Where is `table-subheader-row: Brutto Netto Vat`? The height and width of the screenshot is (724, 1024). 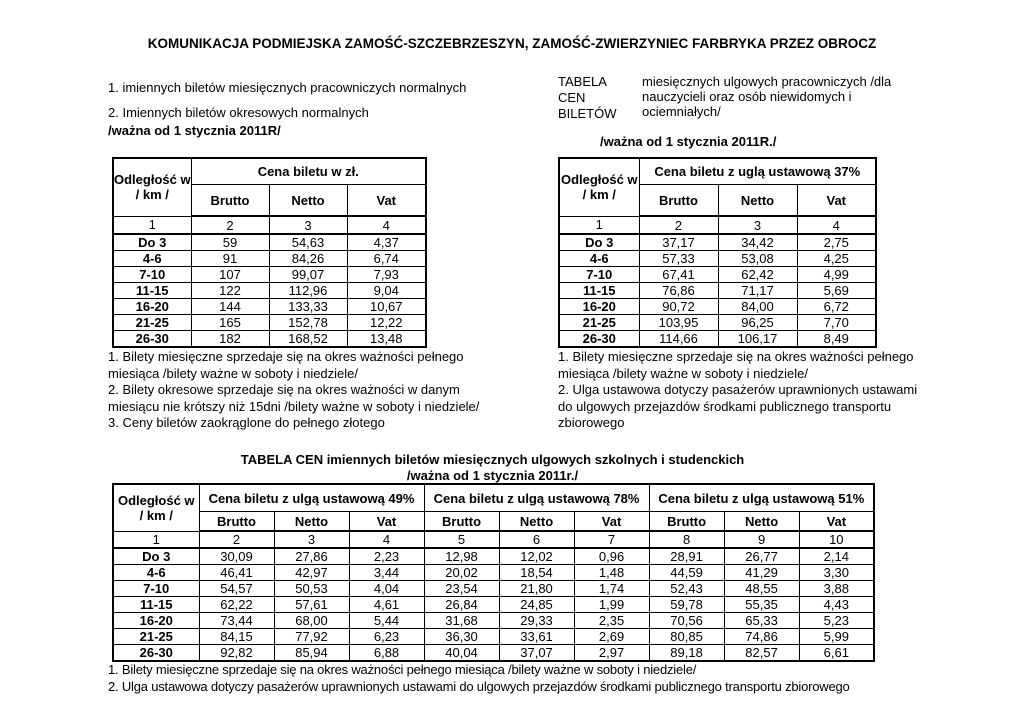 table-subheader-row: Brutto Netto Vat is located at coordinates (270, 200).